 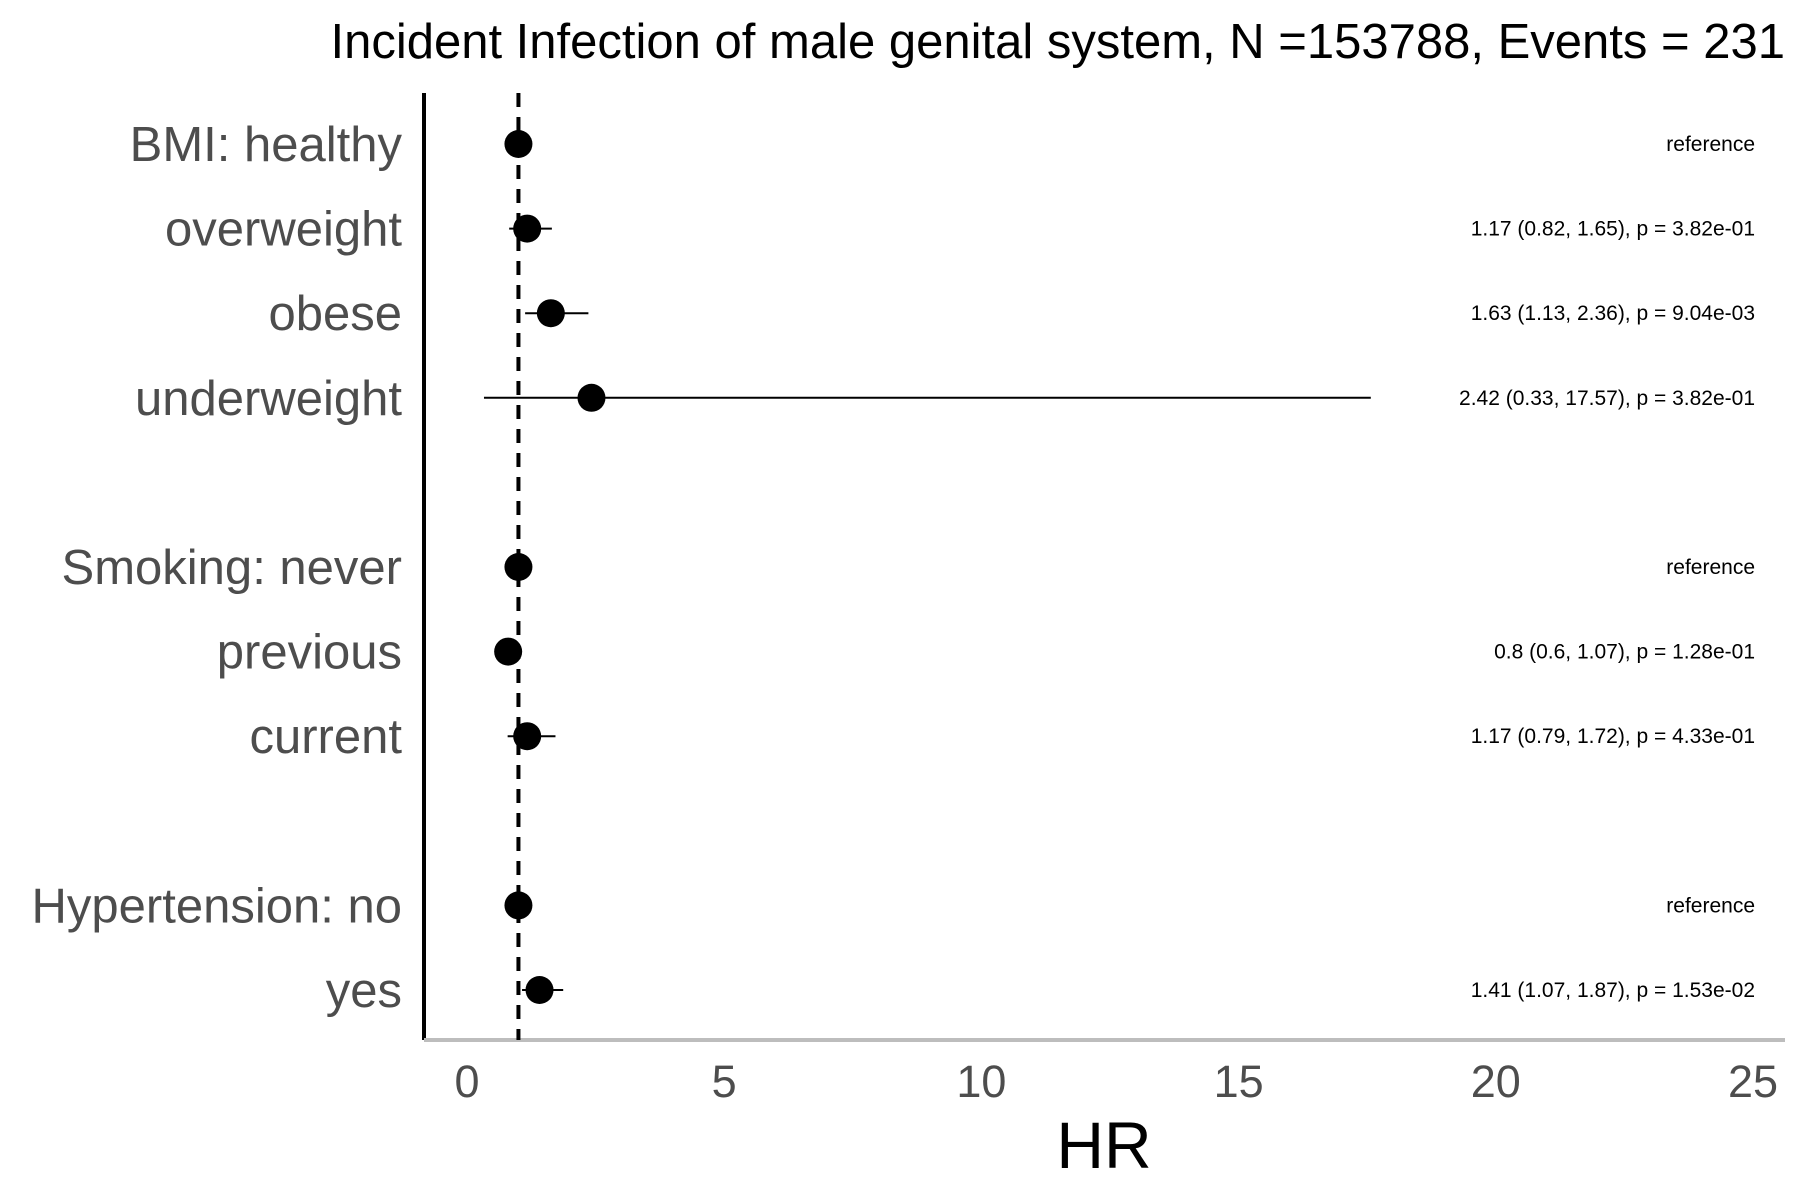 I want to click on row-annotation: 1.63 (1.13, 2.36), p = 9.04e-03, so click(x=1613, y=313).